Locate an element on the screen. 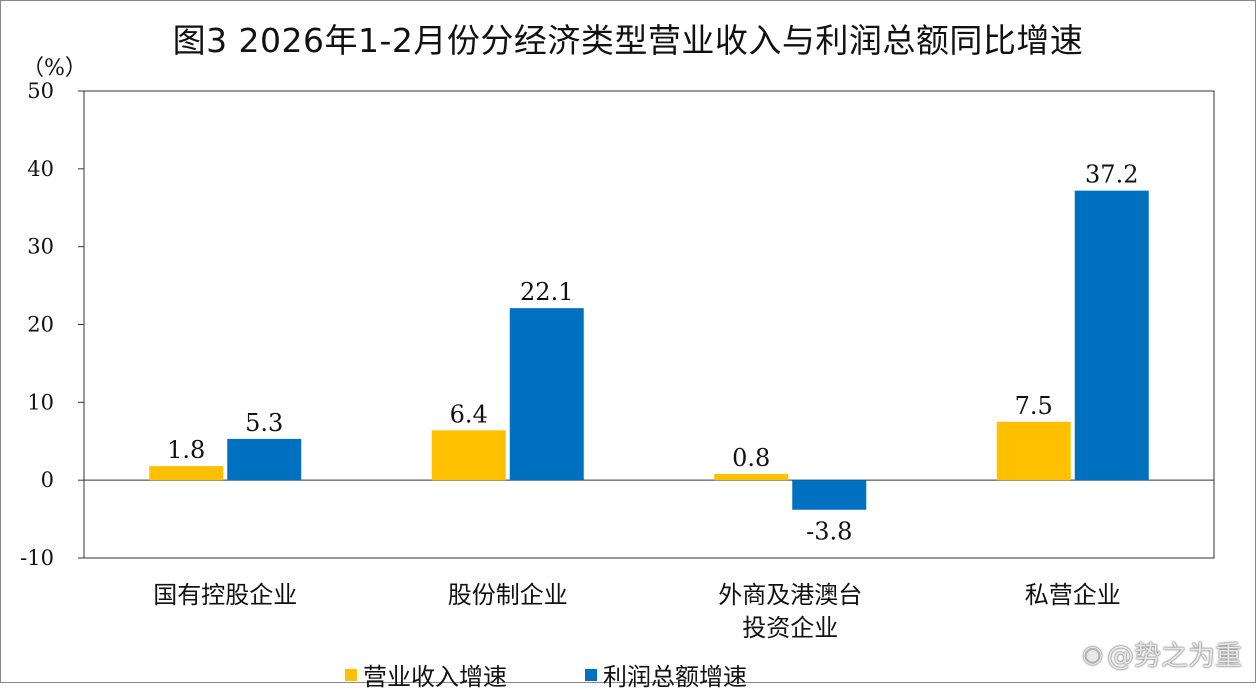 This screenshot has height=692, width=1256. y-tick-label: 20 is located at coordinates (40, 325).